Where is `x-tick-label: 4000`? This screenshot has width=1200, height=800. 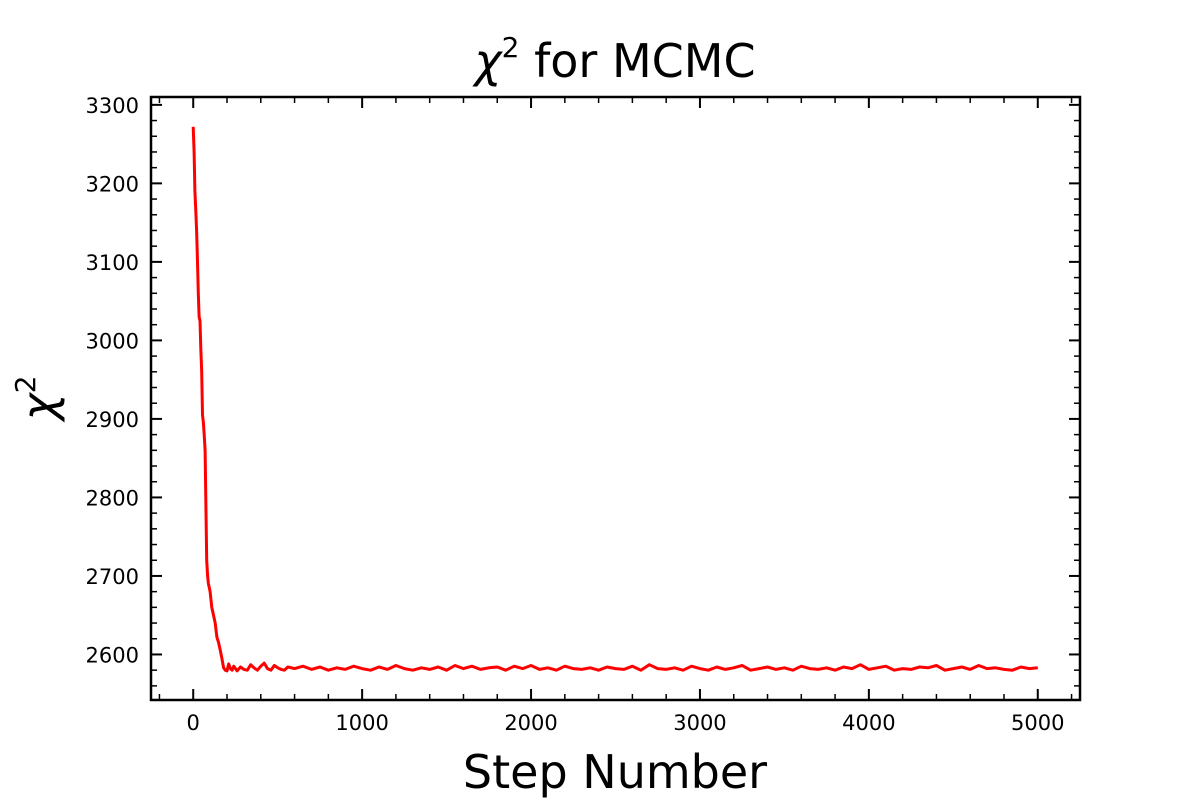 x-tick-label: 4000 is located at coordinates (868, 723).